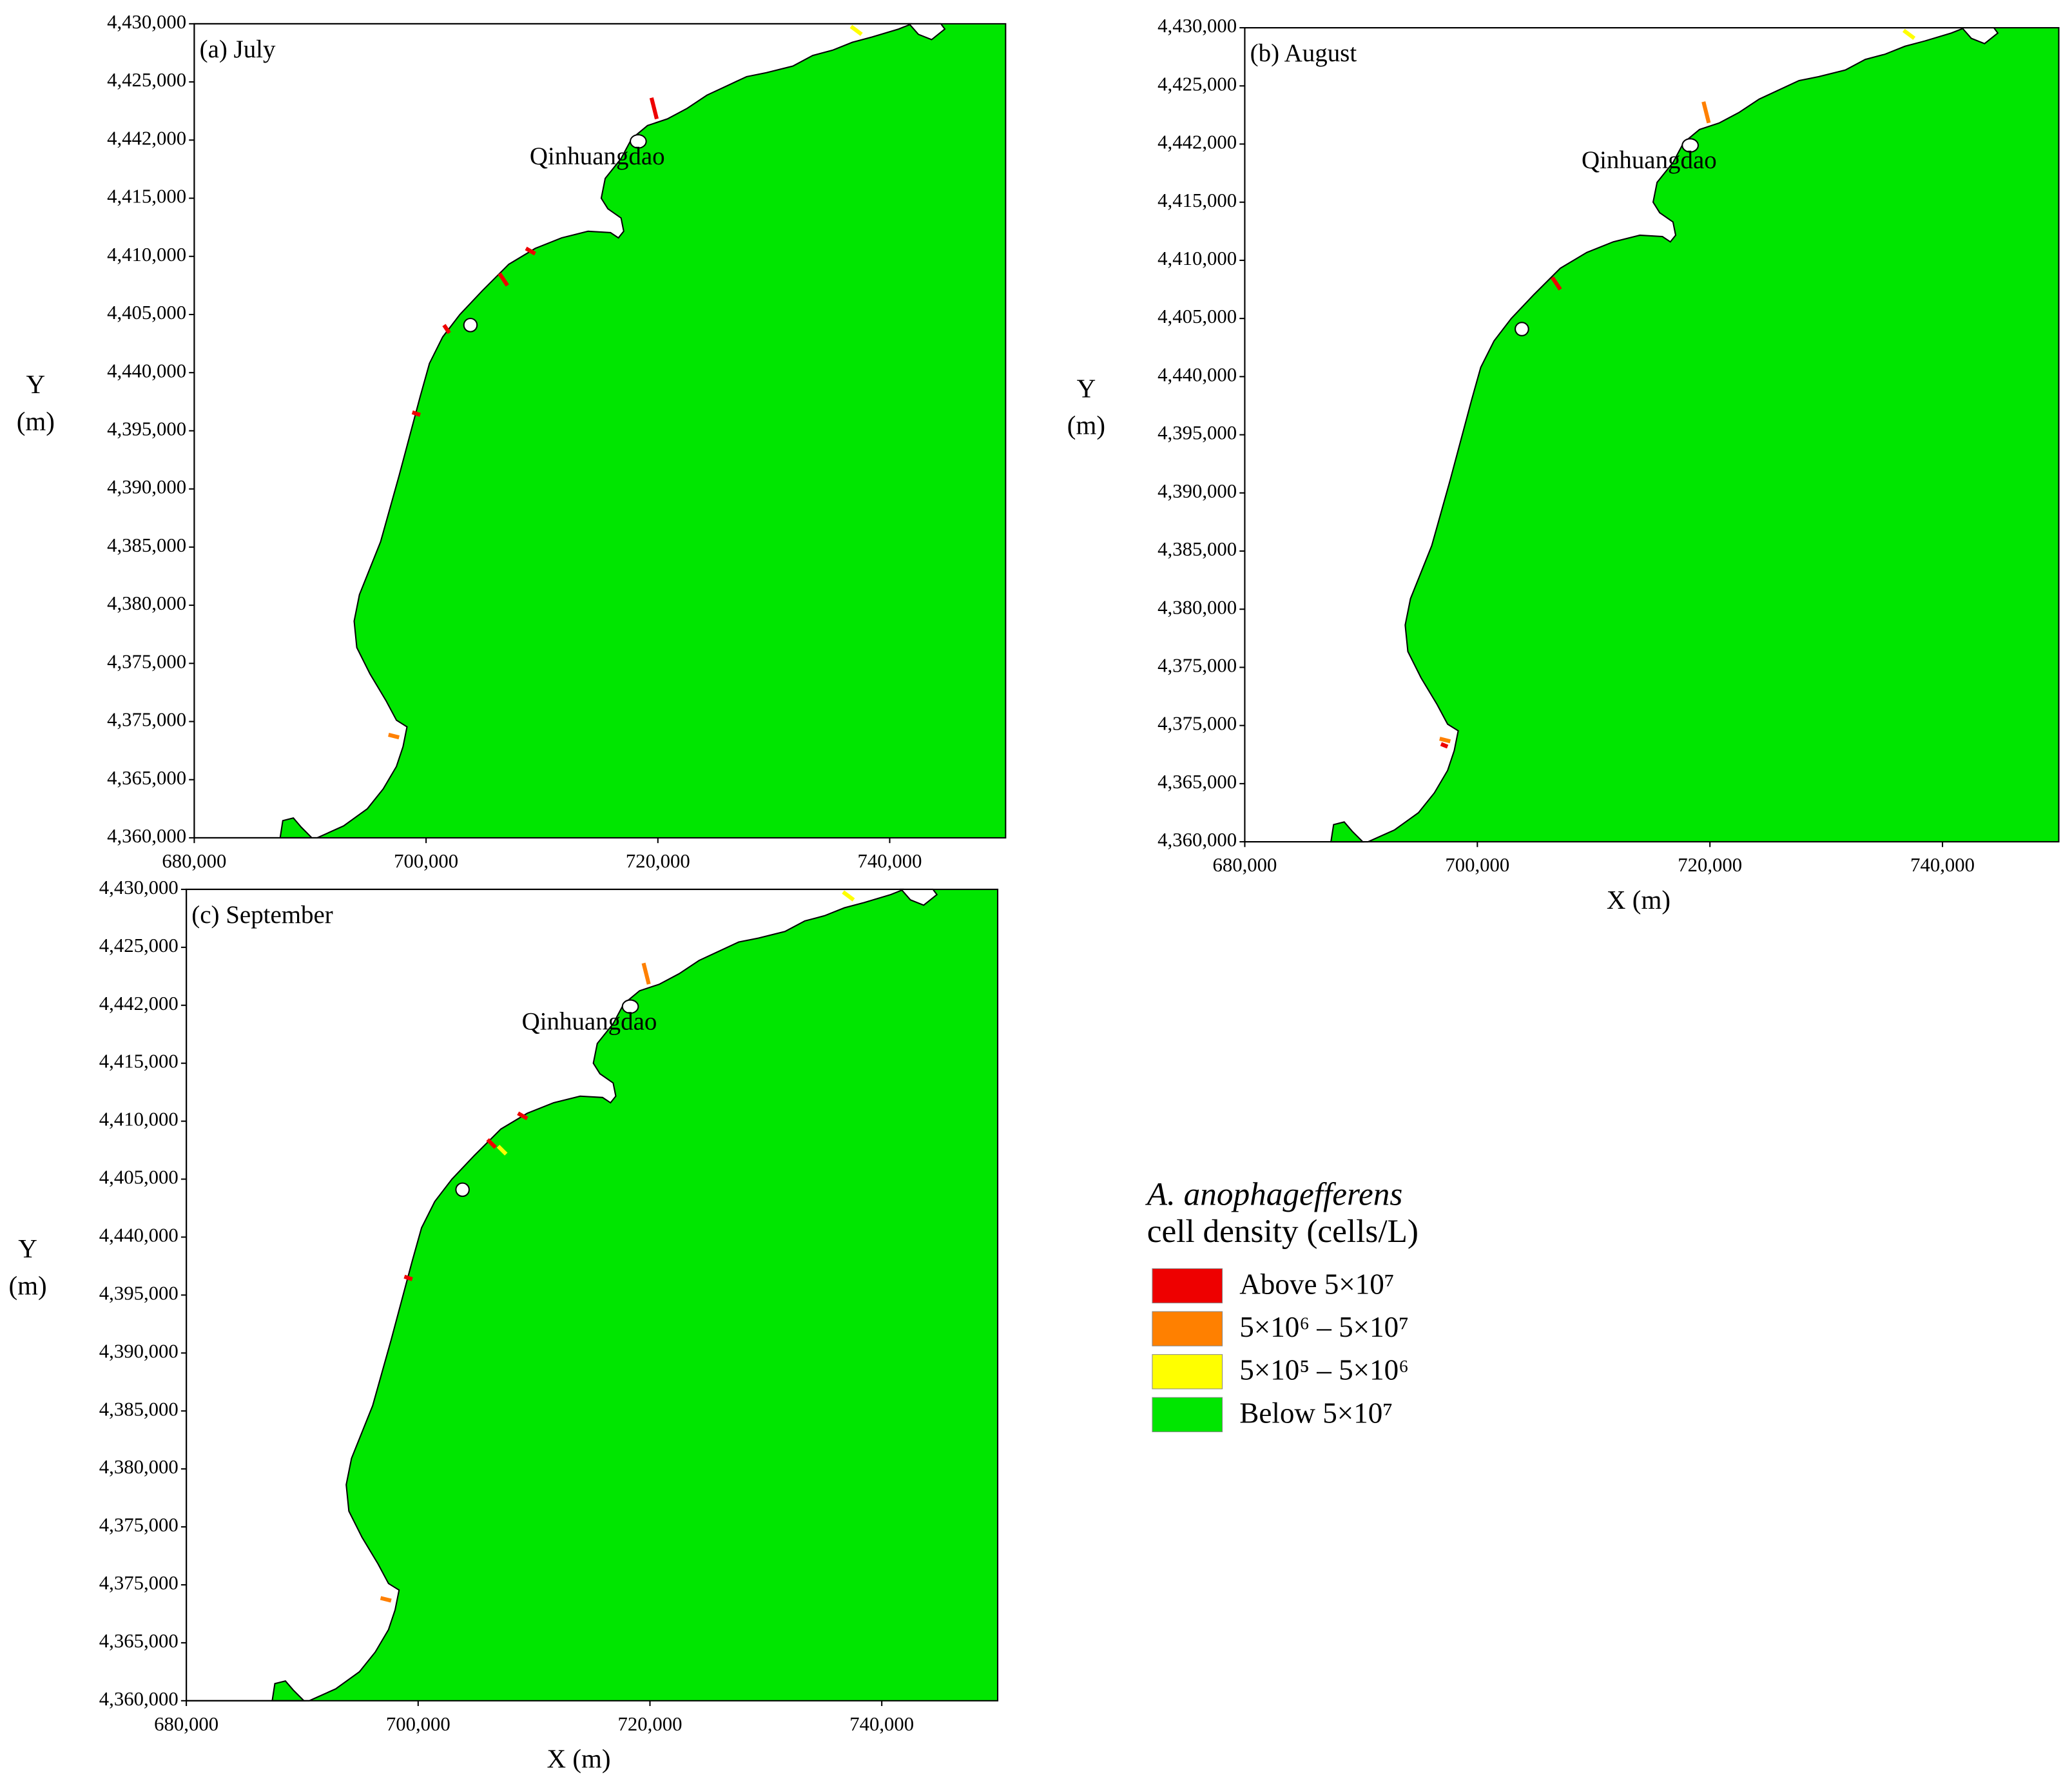 This screenshot has width=2072, height=1784. I want to click on panel-title: (c) September, so click(262, 915).